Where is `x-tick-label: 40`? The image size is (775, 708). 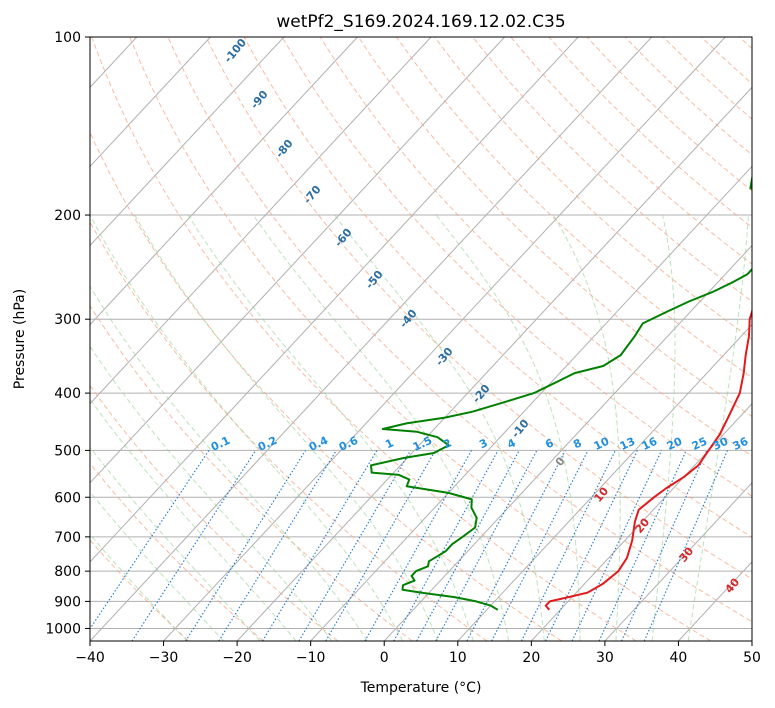 x-tick-label: 40 is located at coordinates (679, 658).